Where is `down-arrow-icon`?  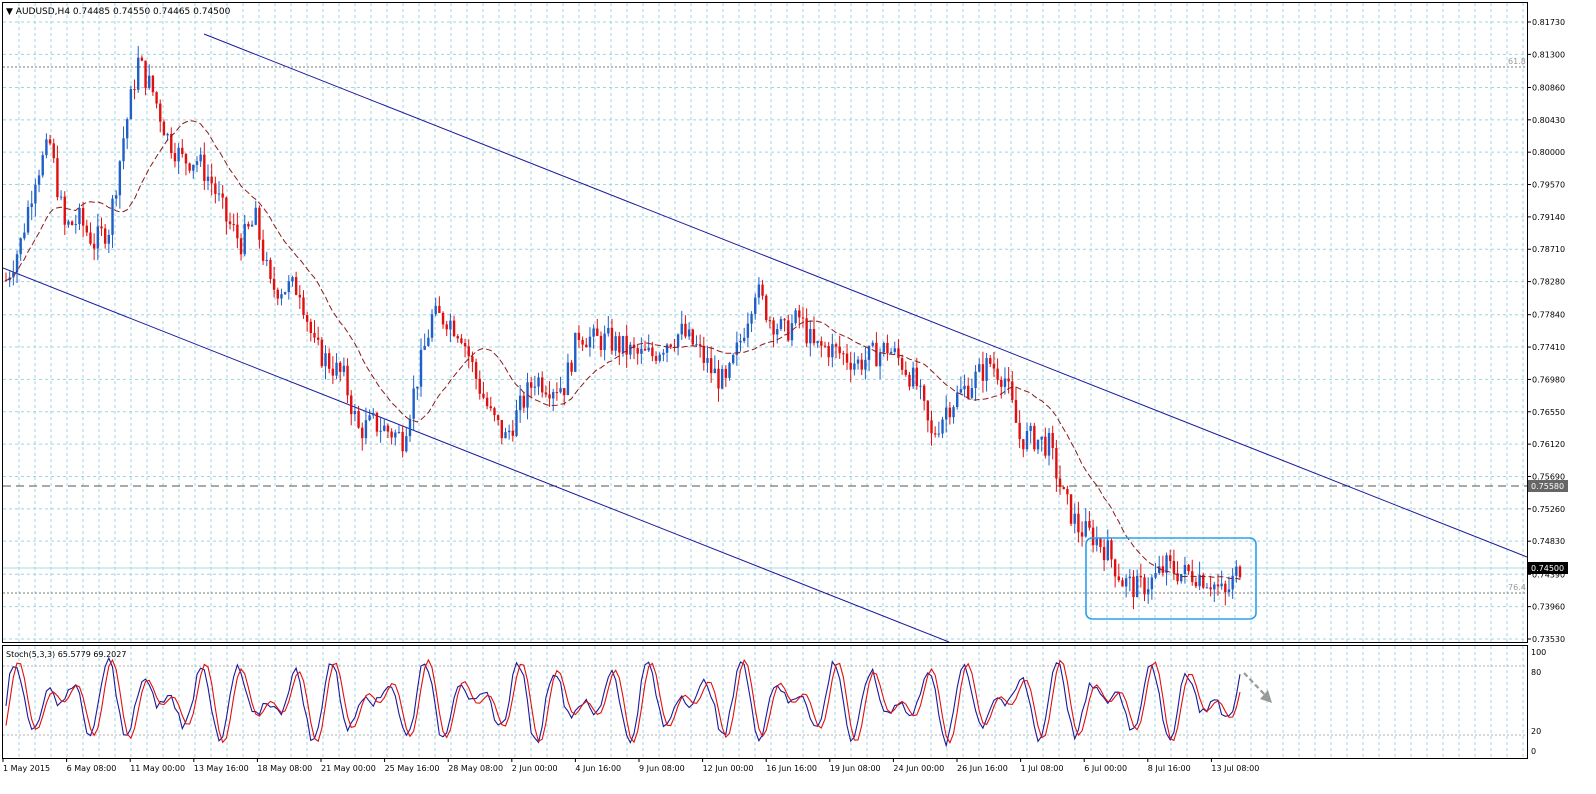 down-arrow-icon is located at coordinates (1257, 687).